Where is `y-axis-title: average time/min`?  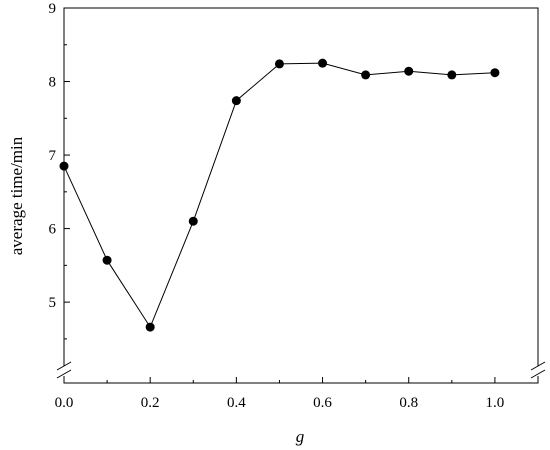
y-axis-title: average time/min is located at coordinates (16, 195).